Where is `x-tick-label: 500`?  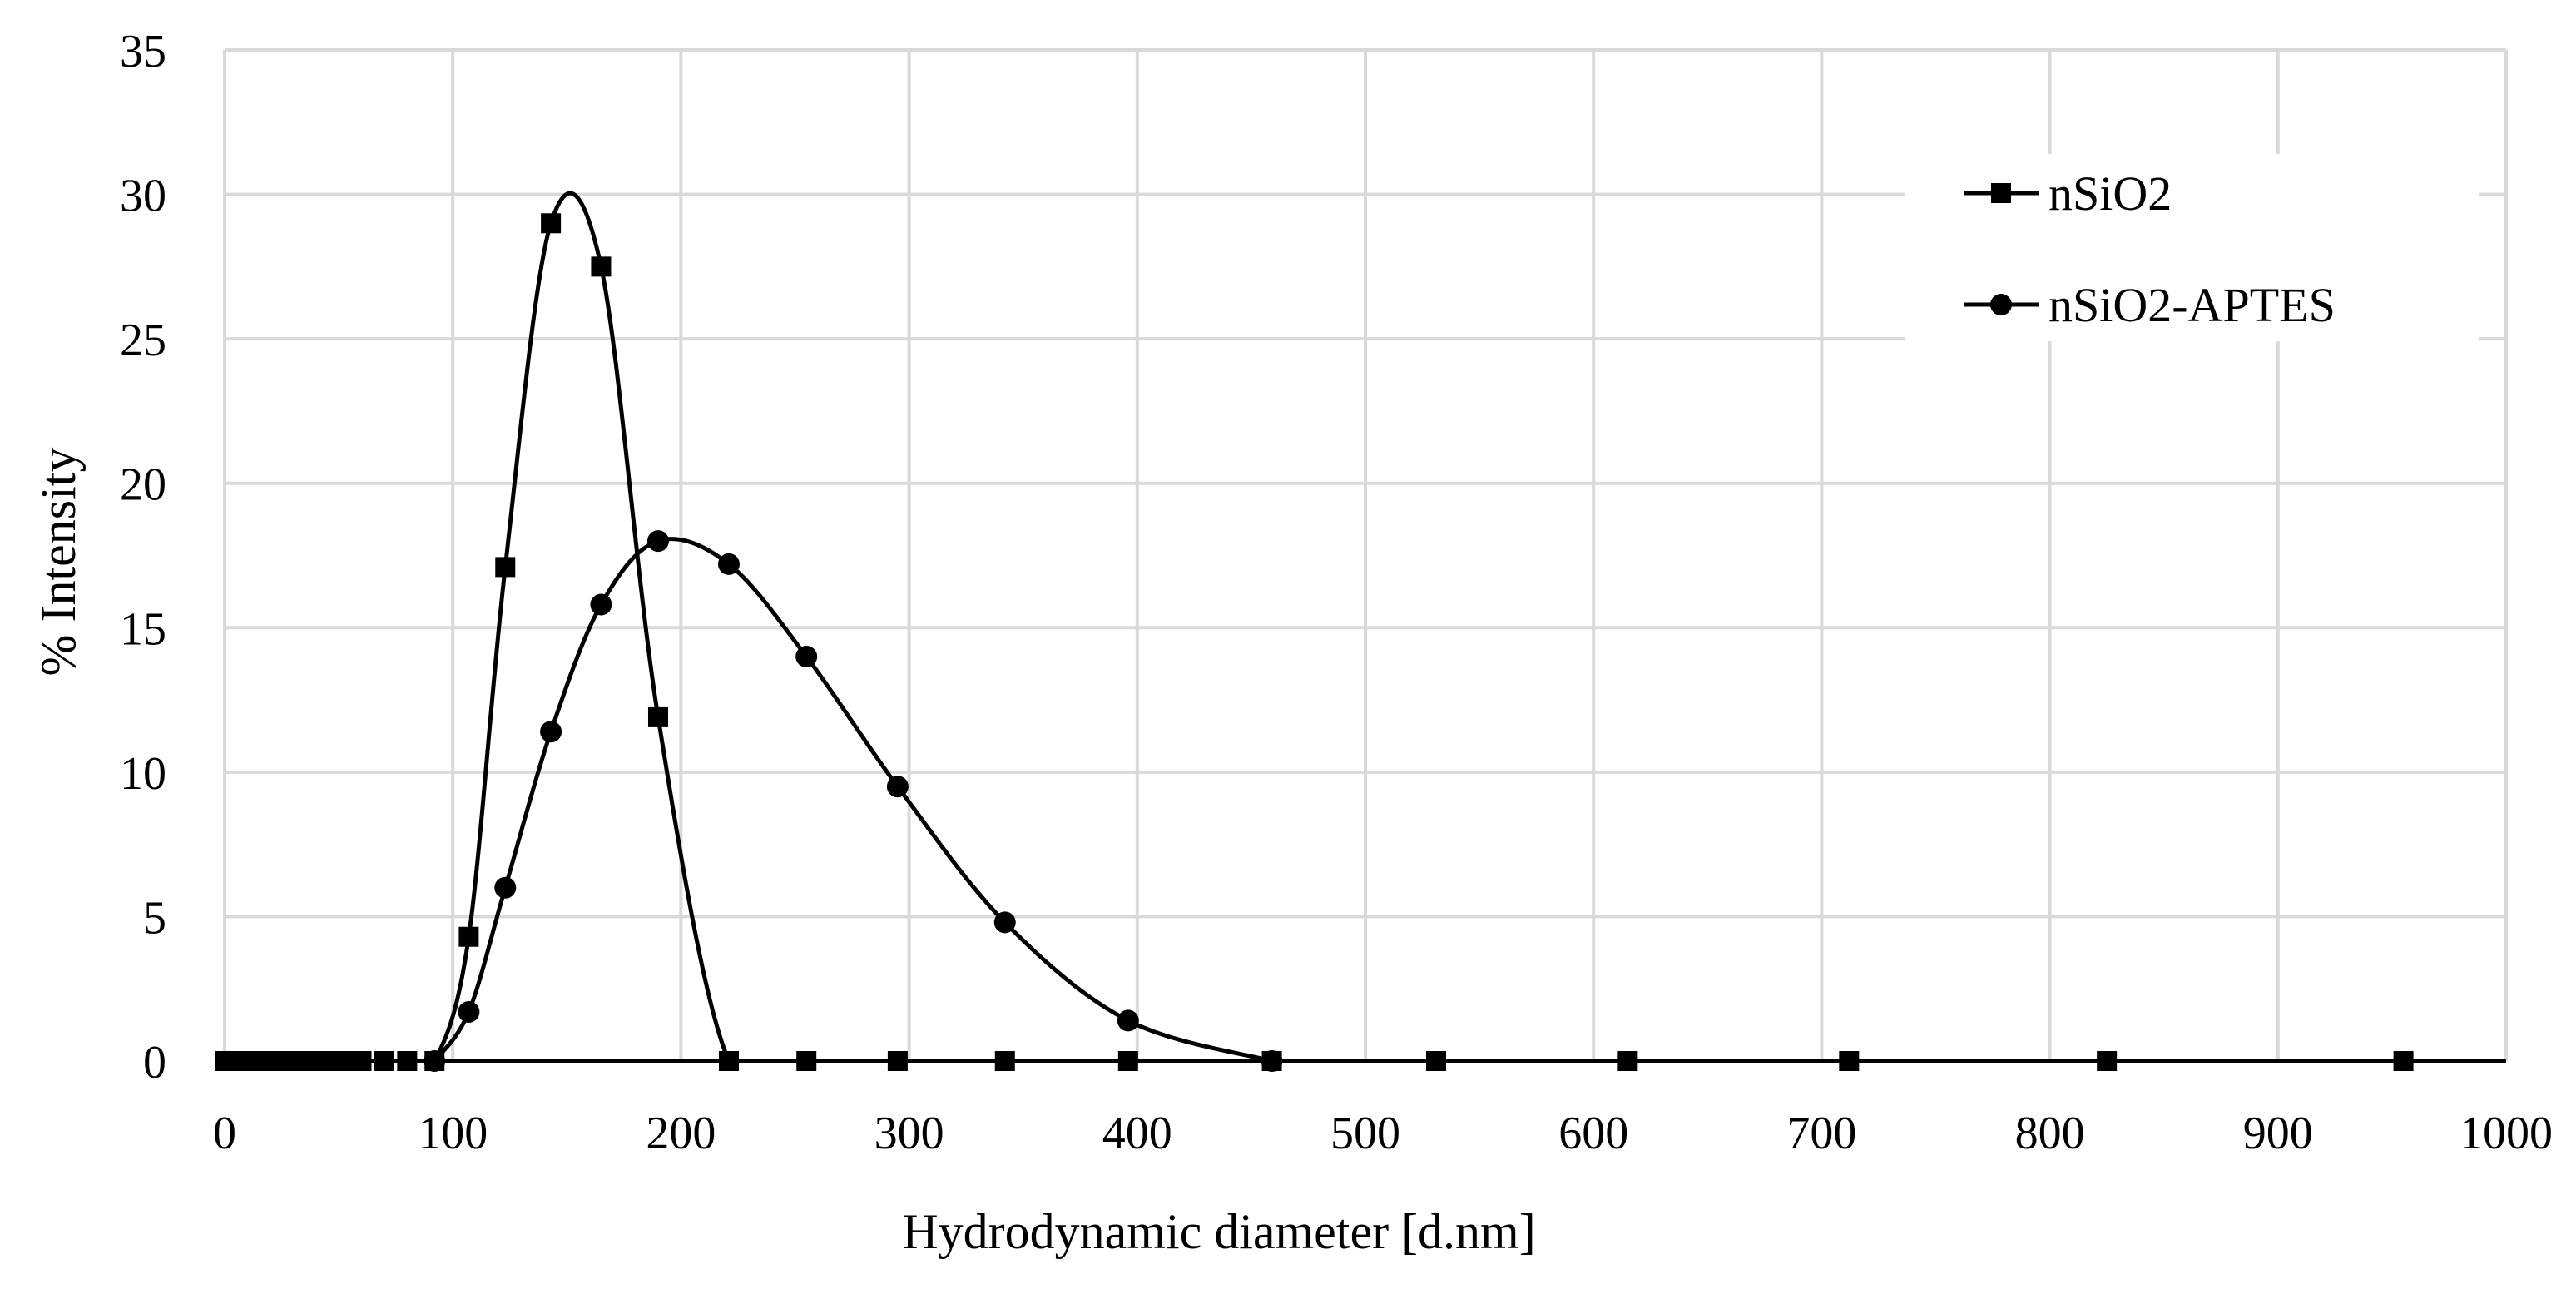
x-tick-label: 500 is located at coordinates (1365, 1133).